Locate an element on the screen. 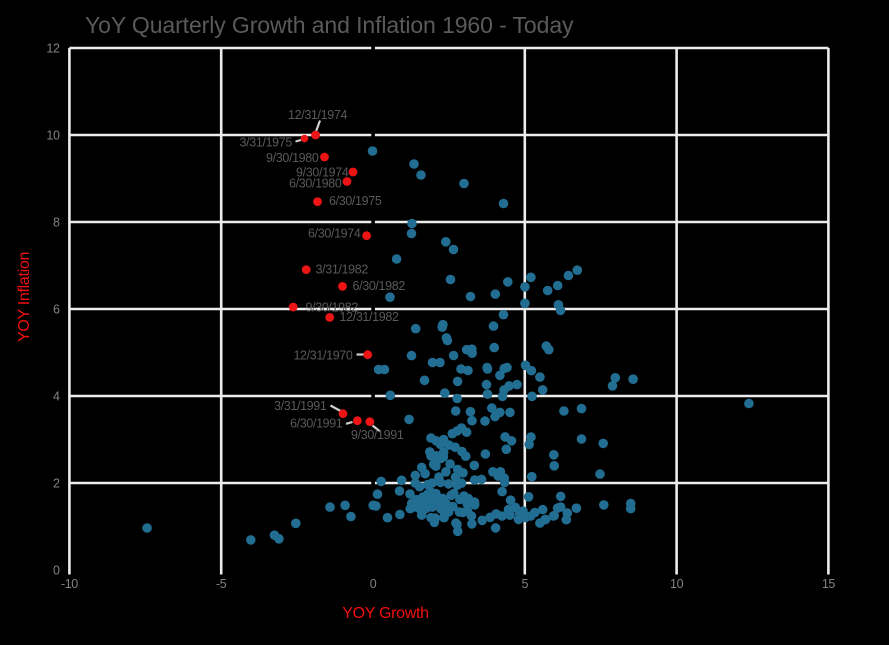 This screenshot has height=645, width=889. svg-text: 3/31/1975 is located at coordinates (266, 143).